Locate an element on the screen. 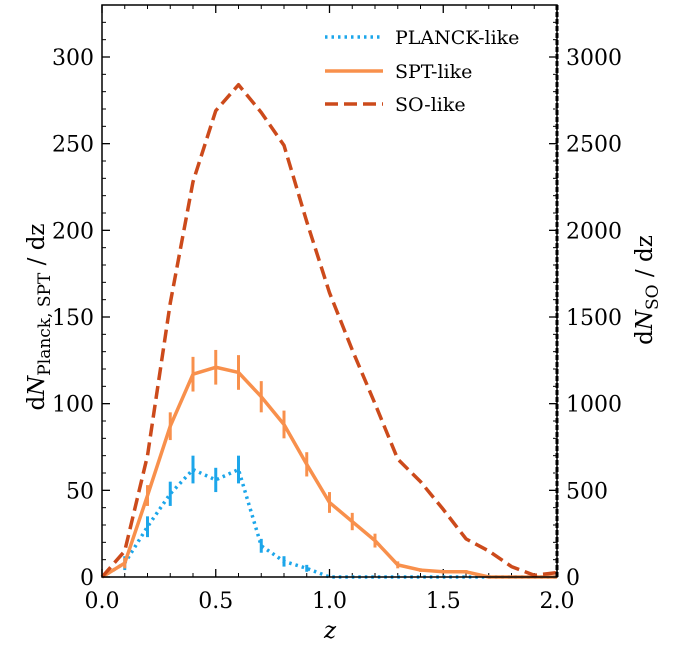 The width and height of the screenshot is (675, 646). y-tick-label-left: 200 is located at coordinates (73, 231).